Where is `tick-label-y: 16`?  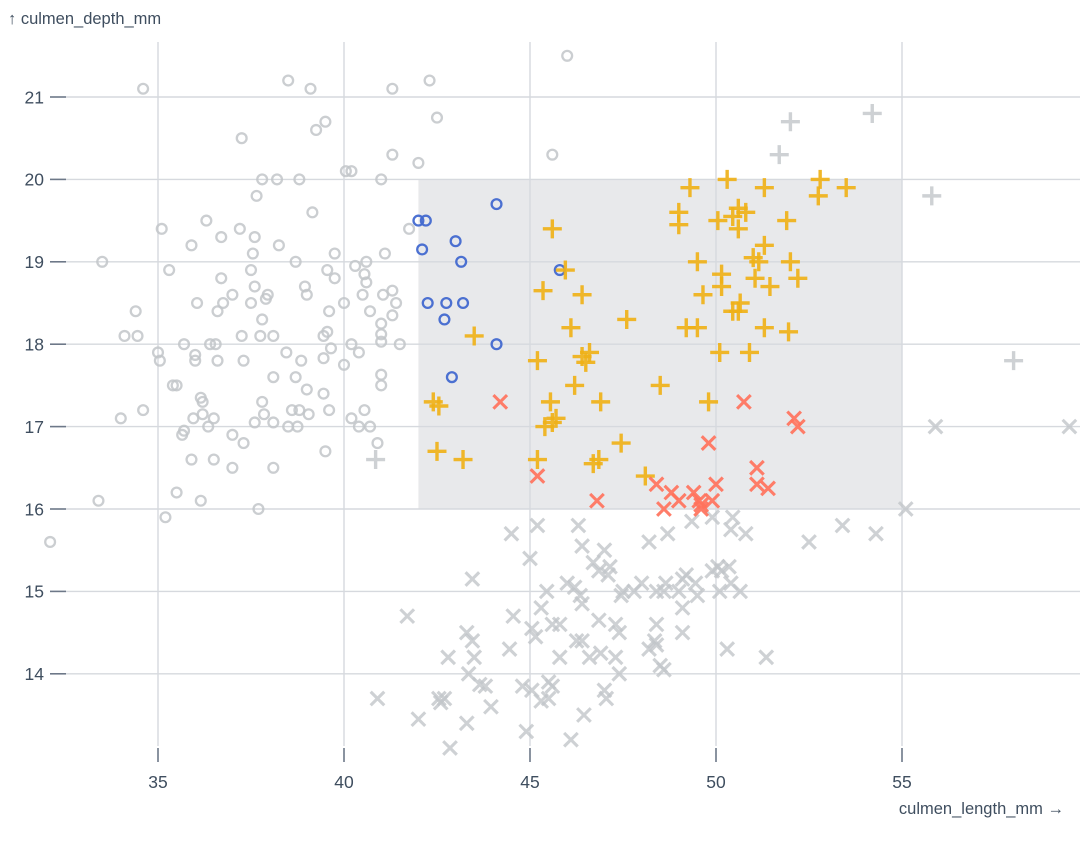 tick-label-y: 16 is located at coordinates (34, 509).